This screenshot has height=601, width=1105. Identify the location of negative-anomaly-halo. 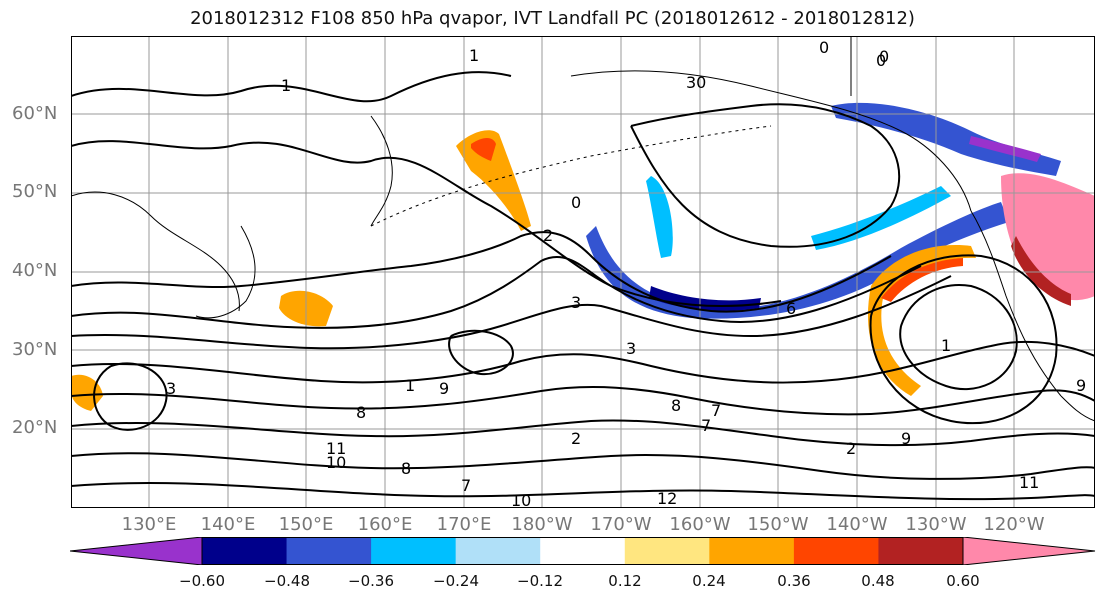
(881, 218).